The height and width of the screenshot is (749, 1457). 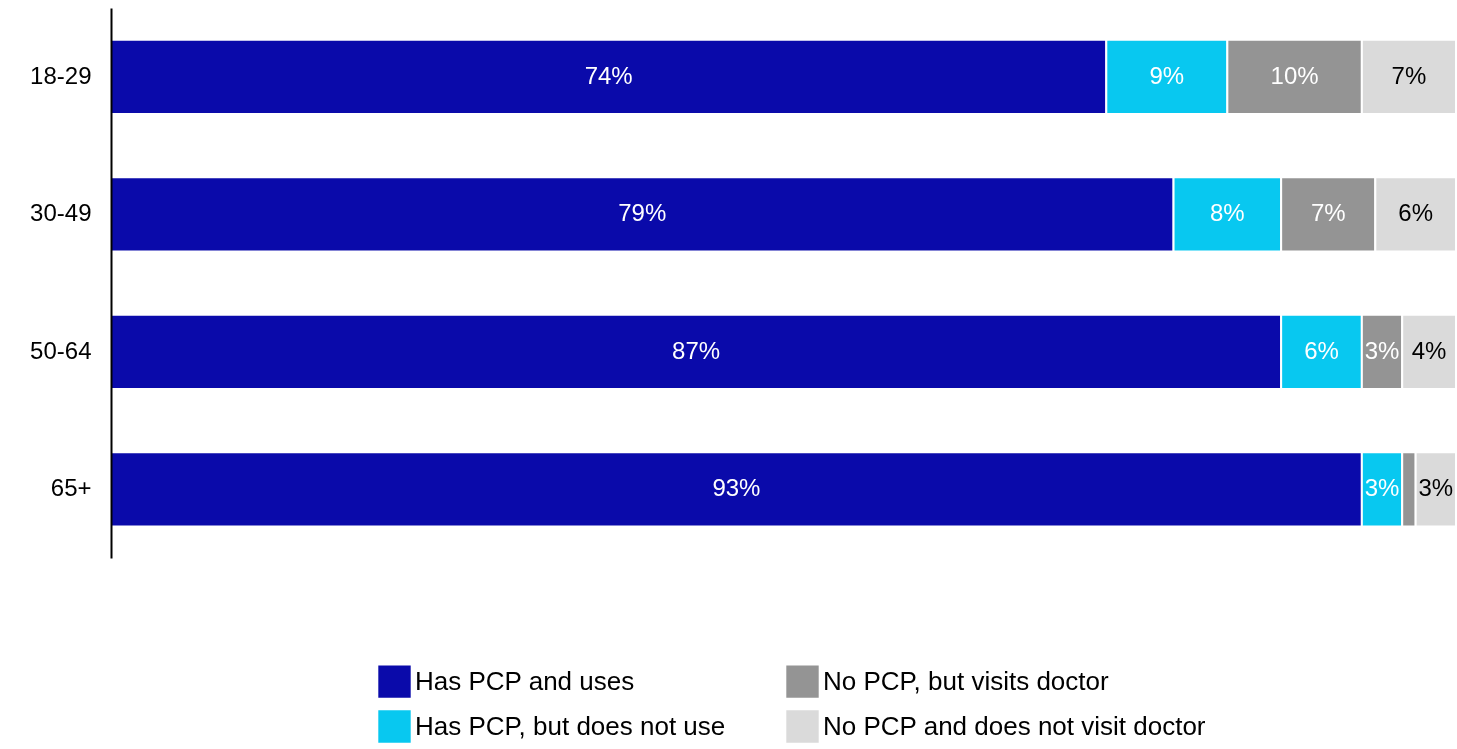 What do you see at coordinates (61, 350) in the screenshot?
I see `y-tick-label: 50-64` at bounding box center [61, 350].